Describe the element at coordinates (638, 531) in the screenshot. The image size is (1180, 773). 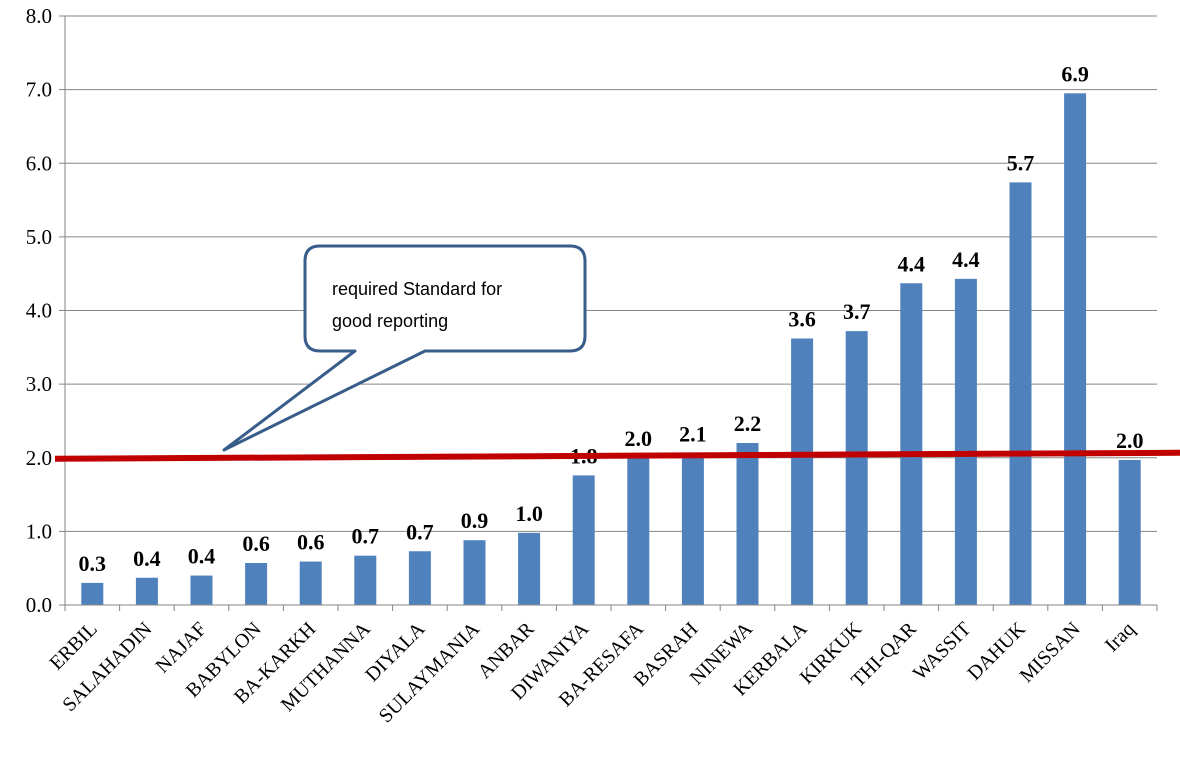
I see `bar-ba-resafa` at that location.